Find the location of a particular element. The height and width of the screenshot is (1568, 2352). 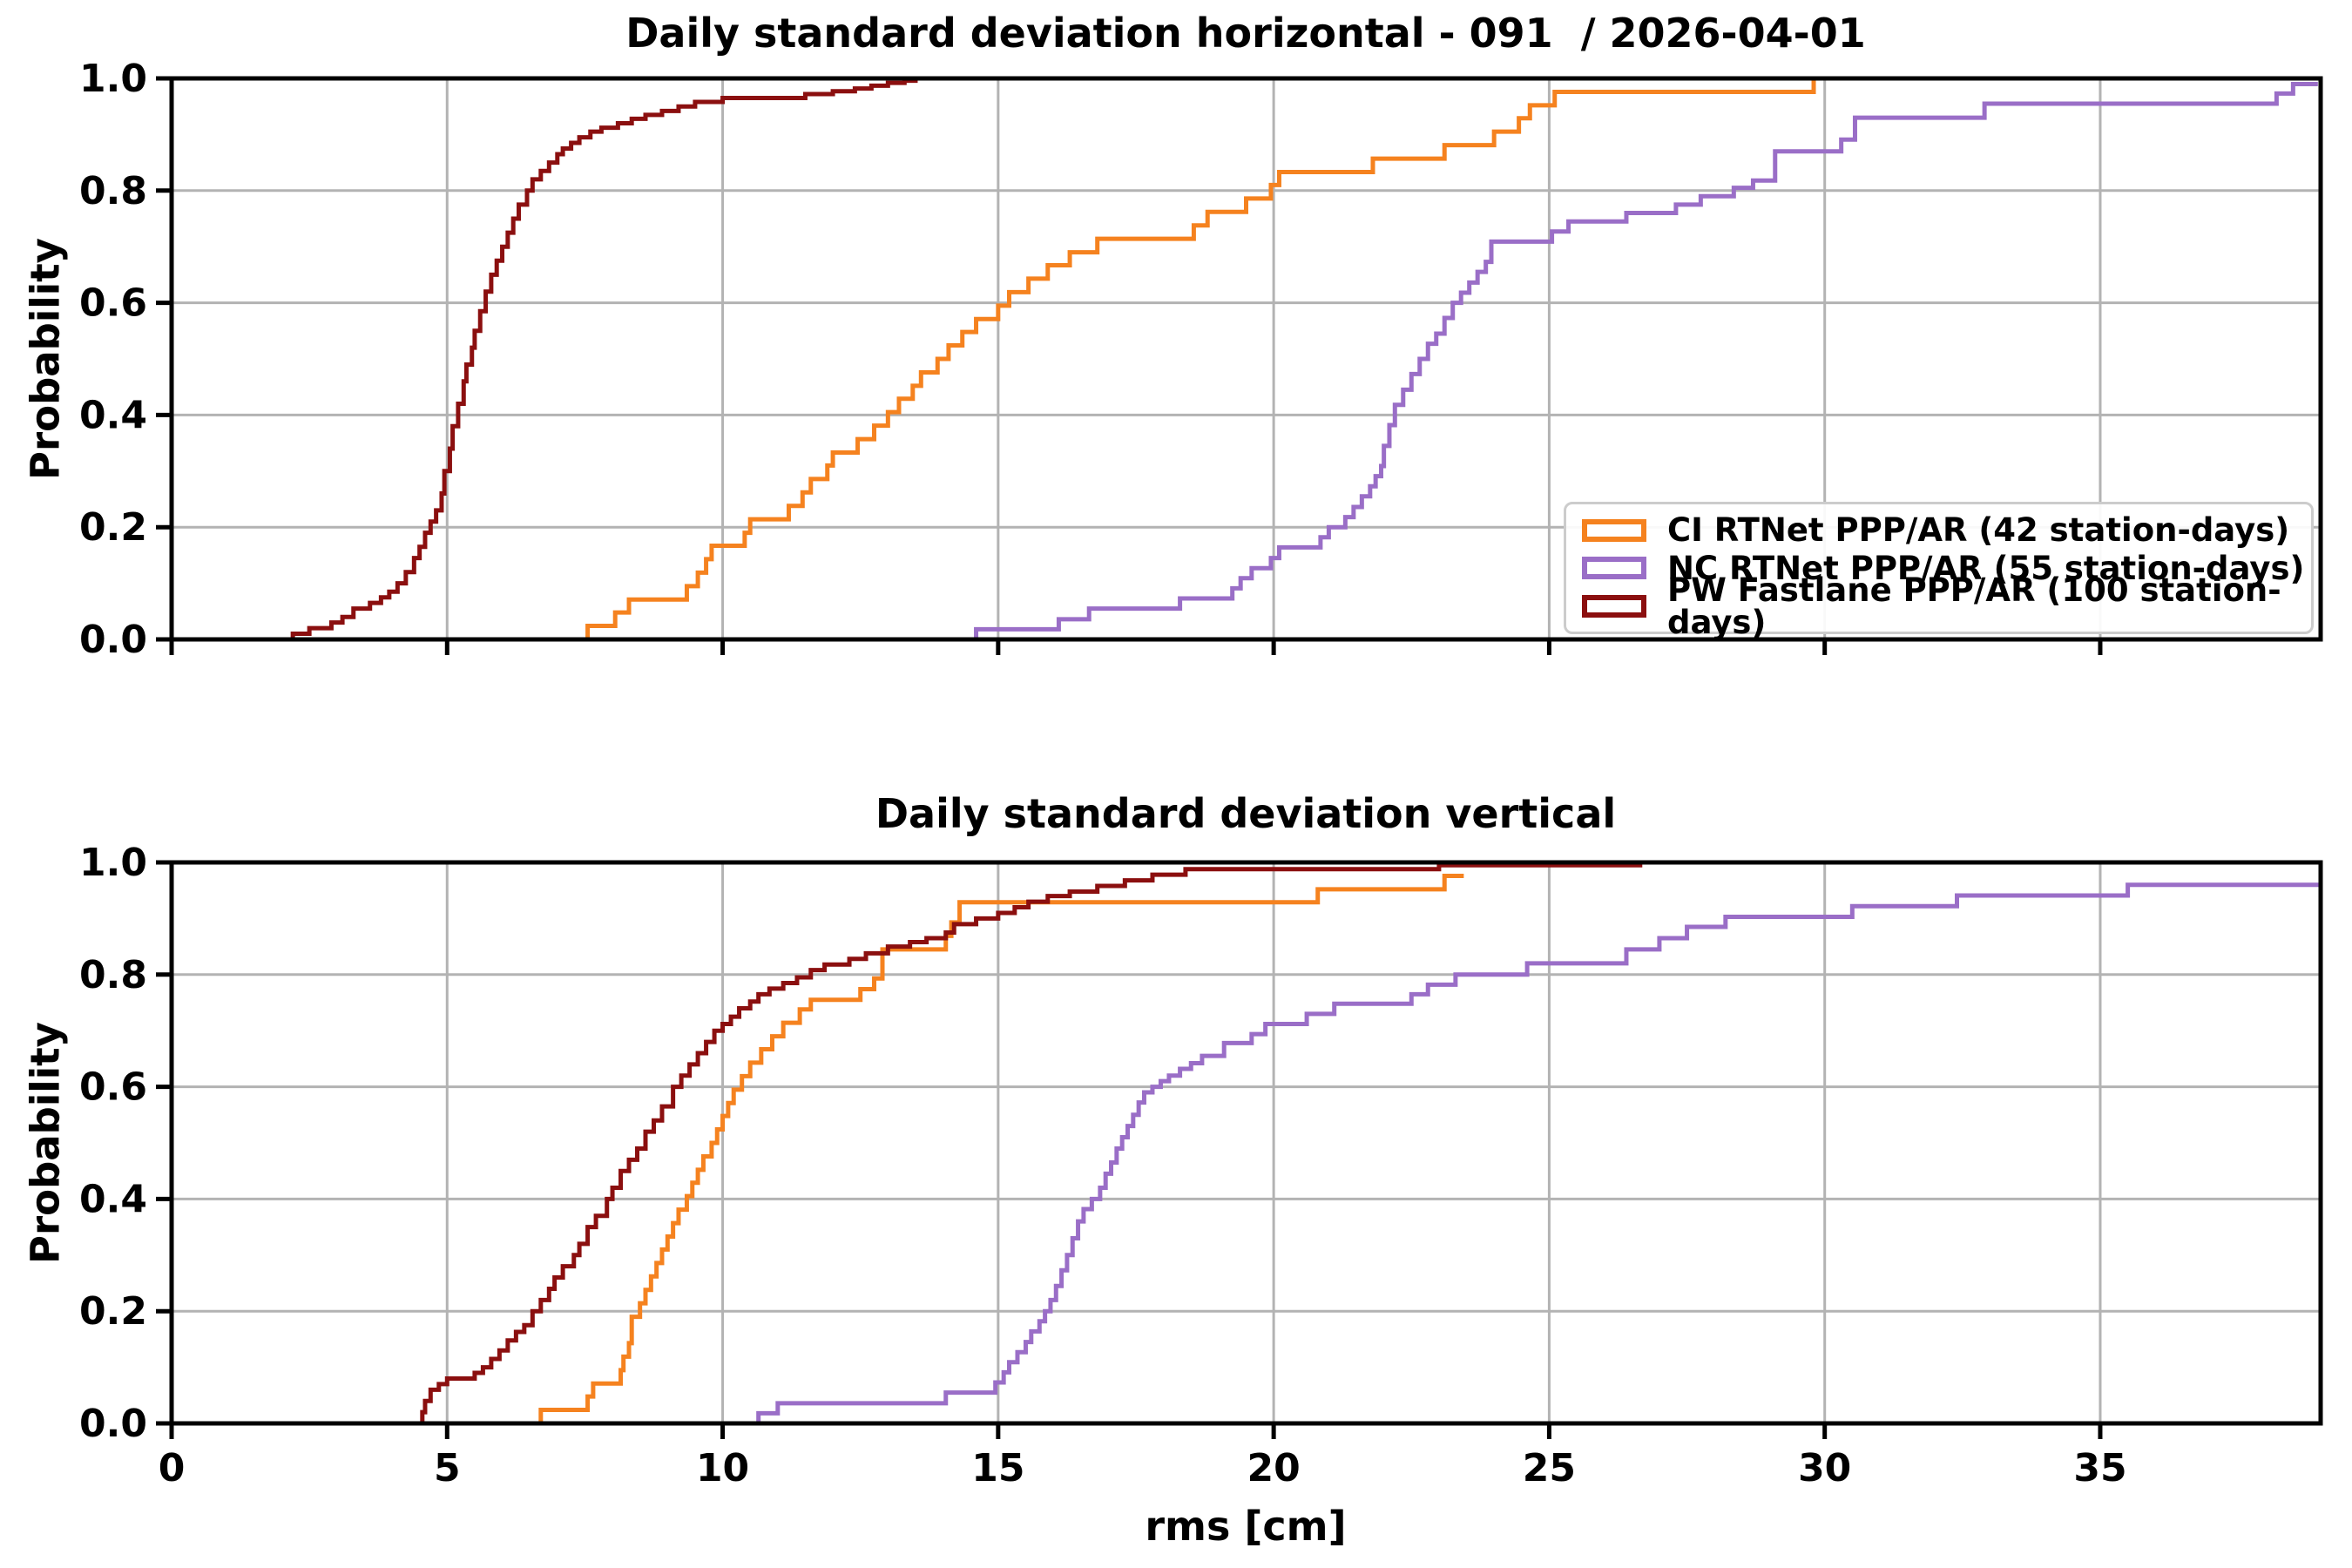

x-tick-label: 5 is located at coordinates (447, 1468).